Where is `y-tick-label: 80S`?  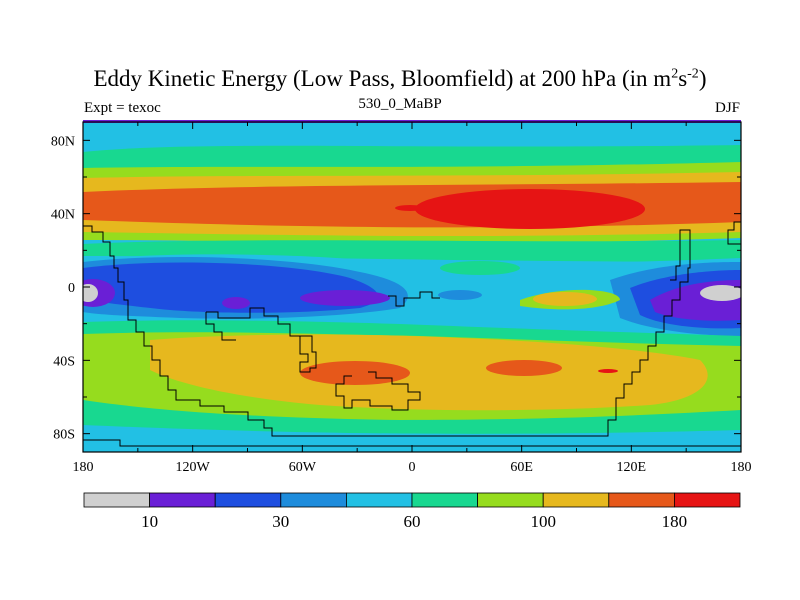 y-tick-label: 80S is located at coordinates (64, 435).